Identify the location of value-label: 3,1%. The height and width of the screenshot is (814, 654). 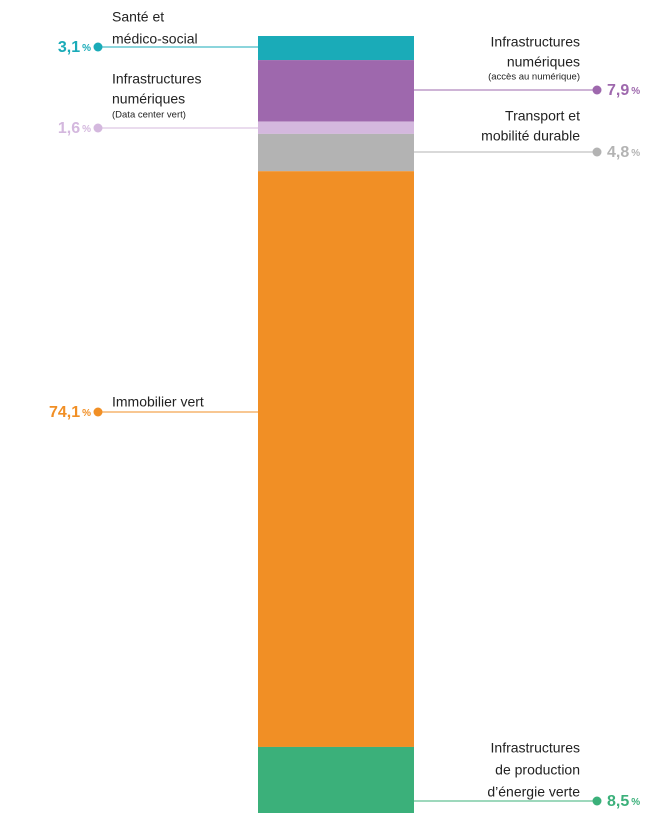
(74, 47).